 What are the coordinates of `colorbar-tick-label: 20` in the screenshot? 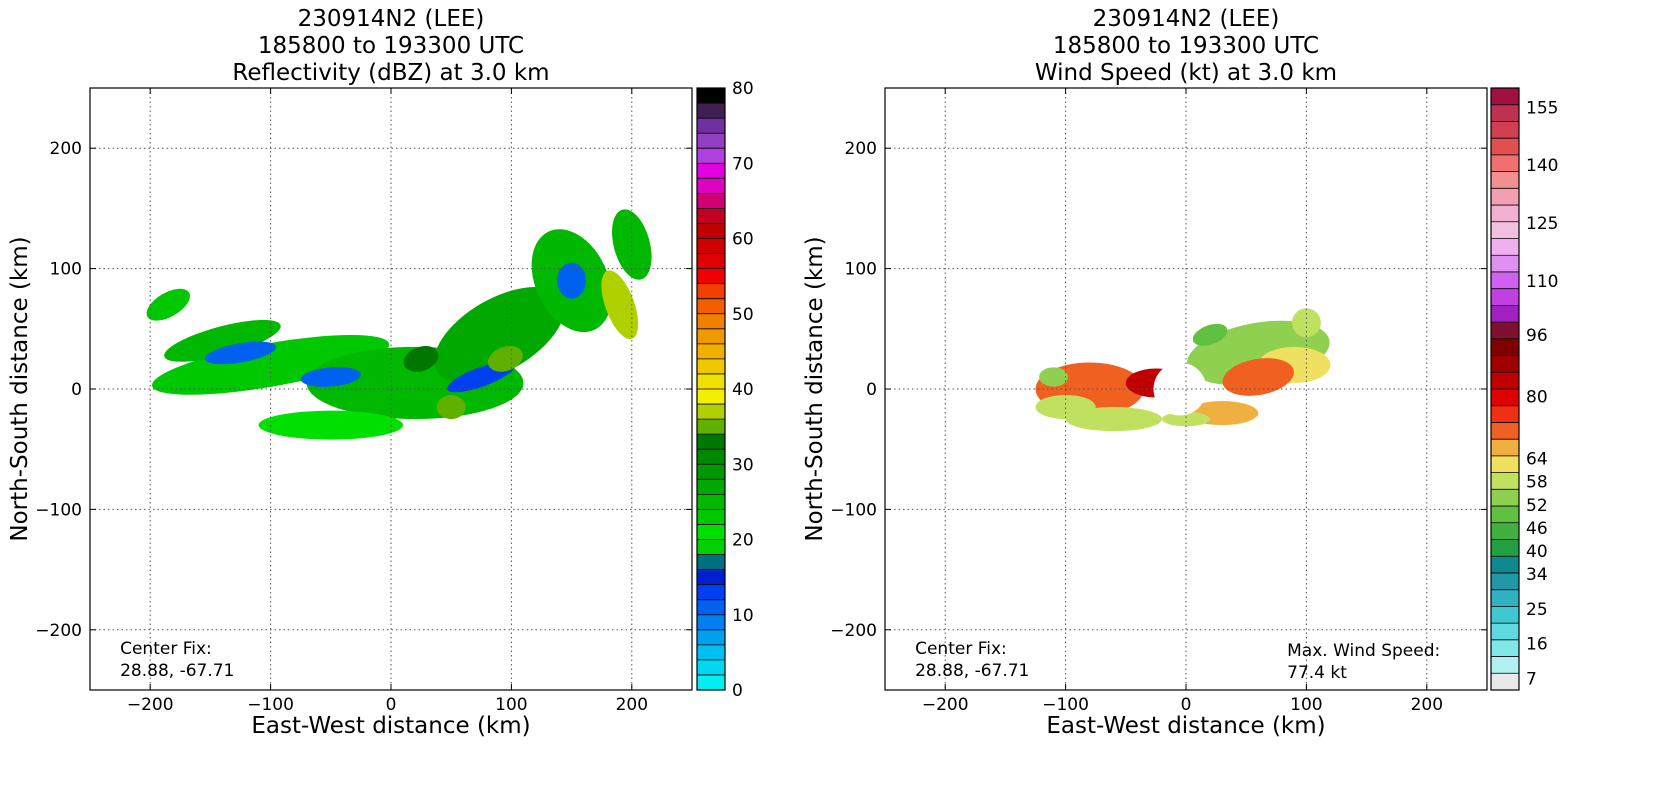 It's located at (743, 541).